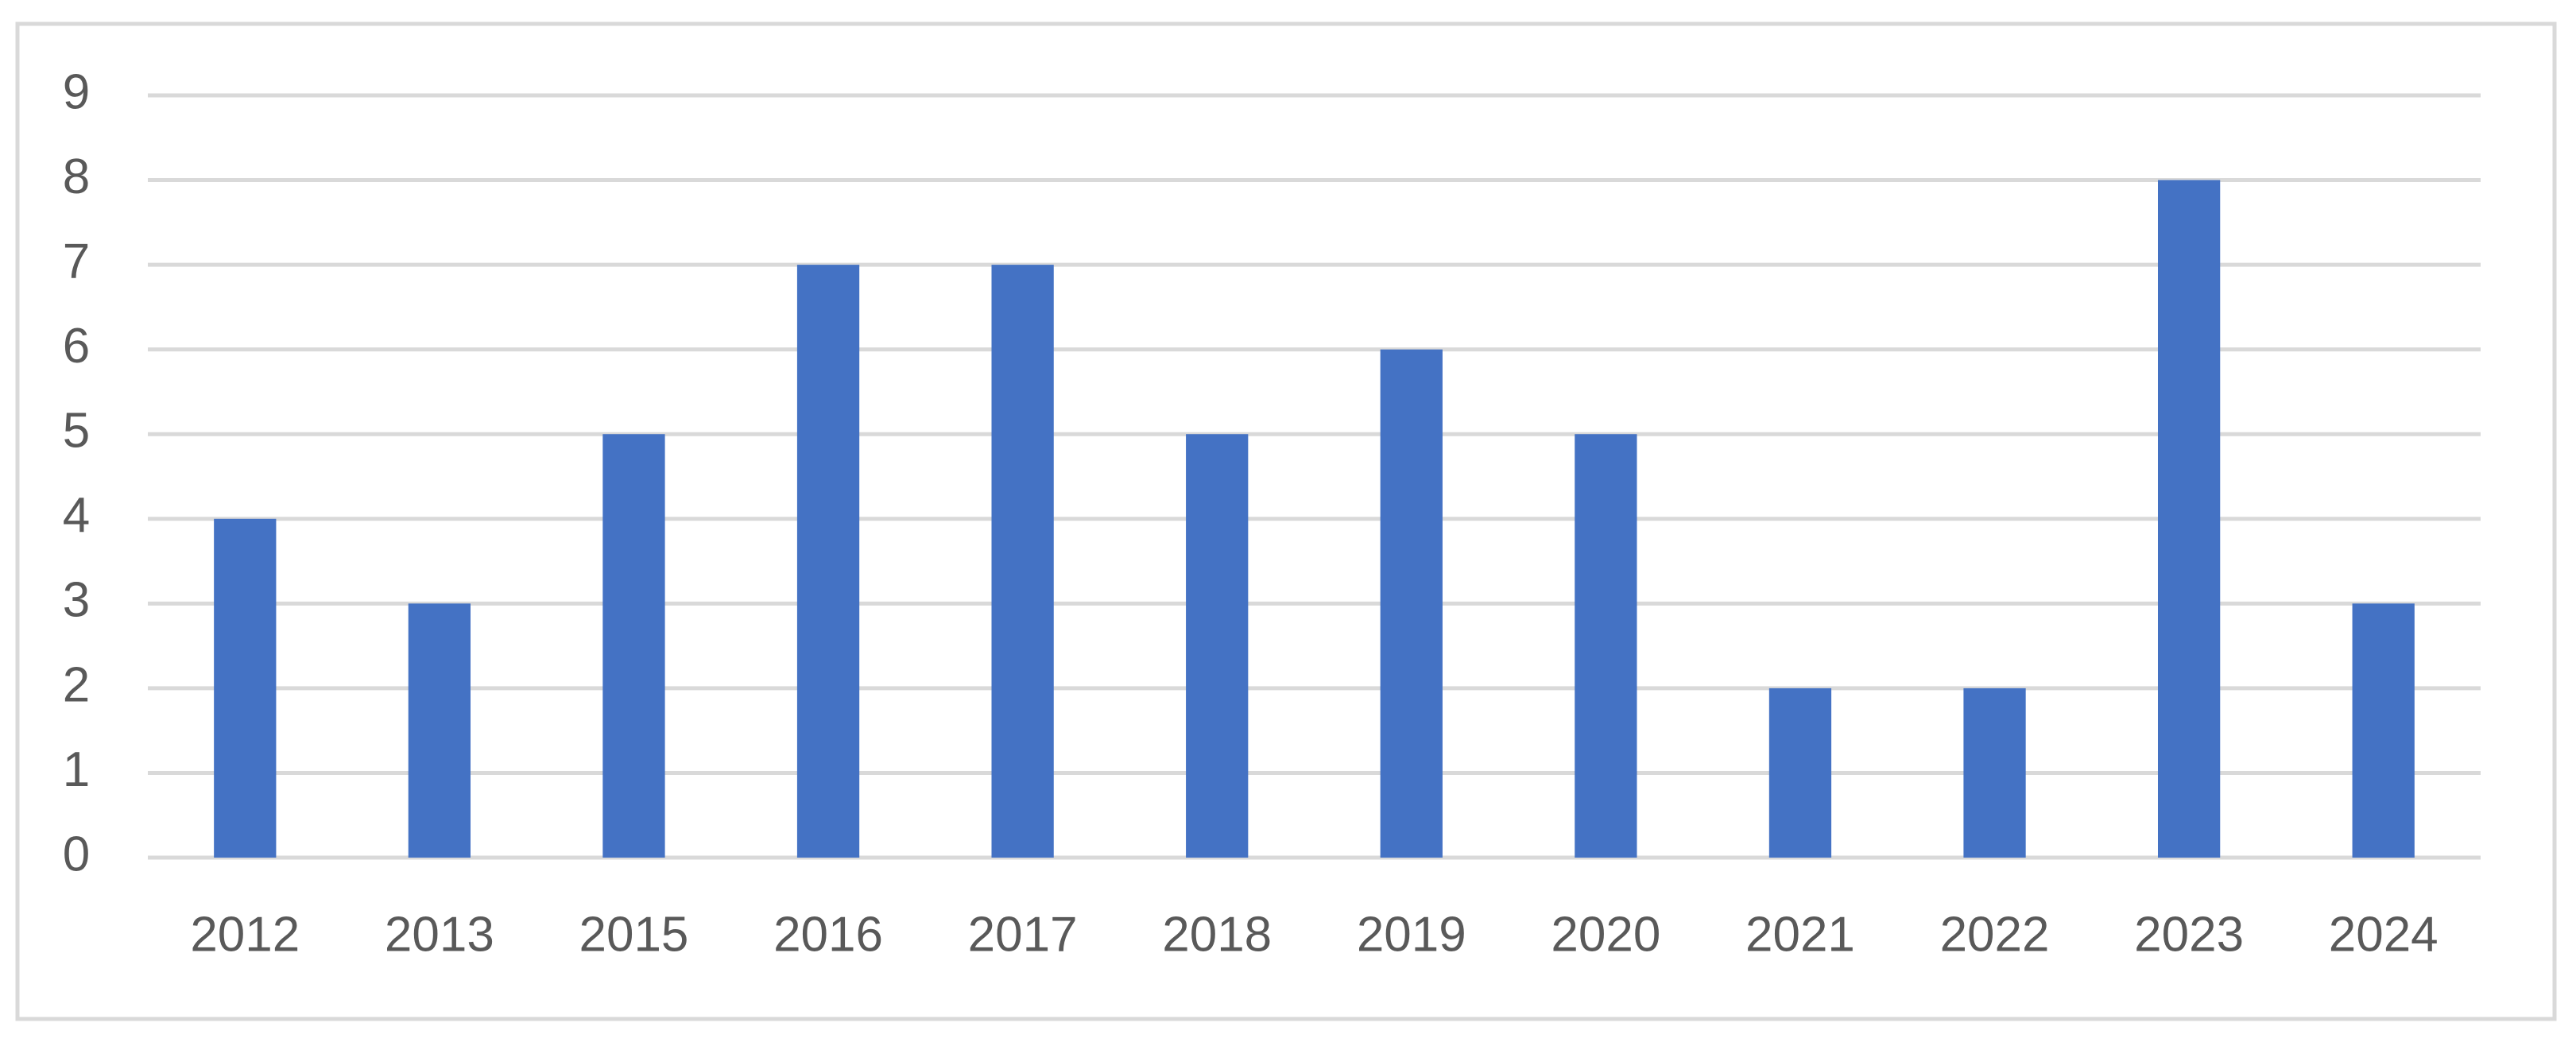  What do you see at coordinates (2383, 934) in the screenshot?
I see `x-tick-label: 2024` at bounding box center [2383, 934].